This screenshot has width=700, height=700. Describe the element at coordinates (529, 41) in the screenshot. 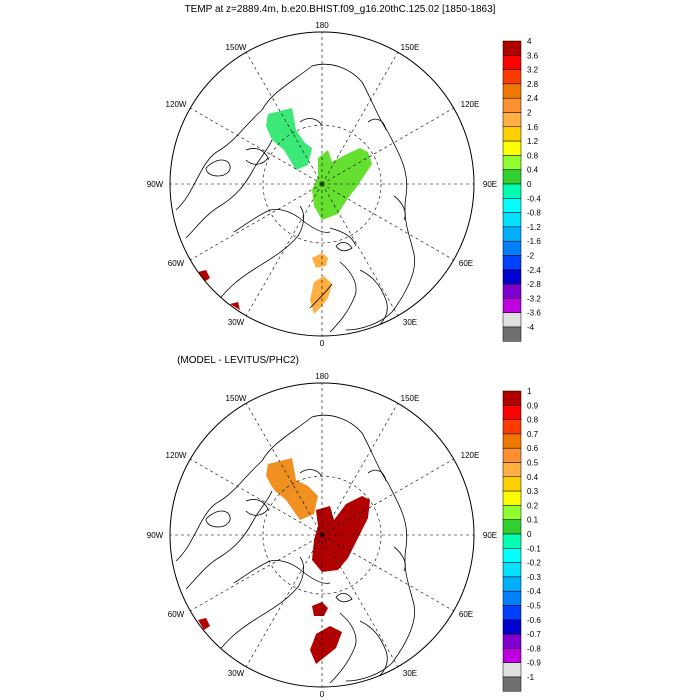

I see `colorbar-tick-label: 4` at that location.